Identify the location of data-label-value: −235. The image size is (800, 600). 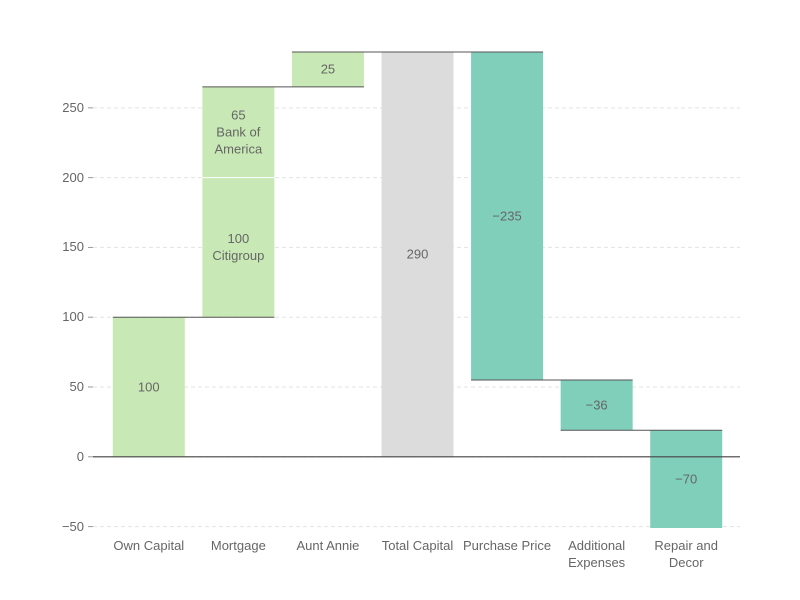
(507, 216).